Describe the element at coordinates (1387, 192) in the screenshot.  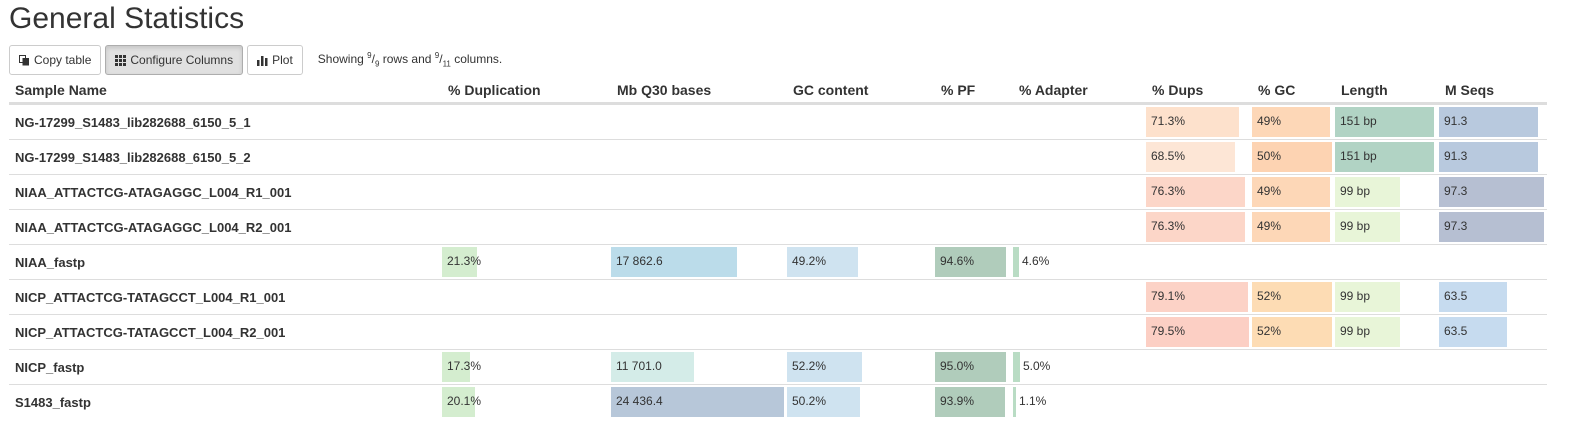
I see `cell-length: 99 bp` at that location.